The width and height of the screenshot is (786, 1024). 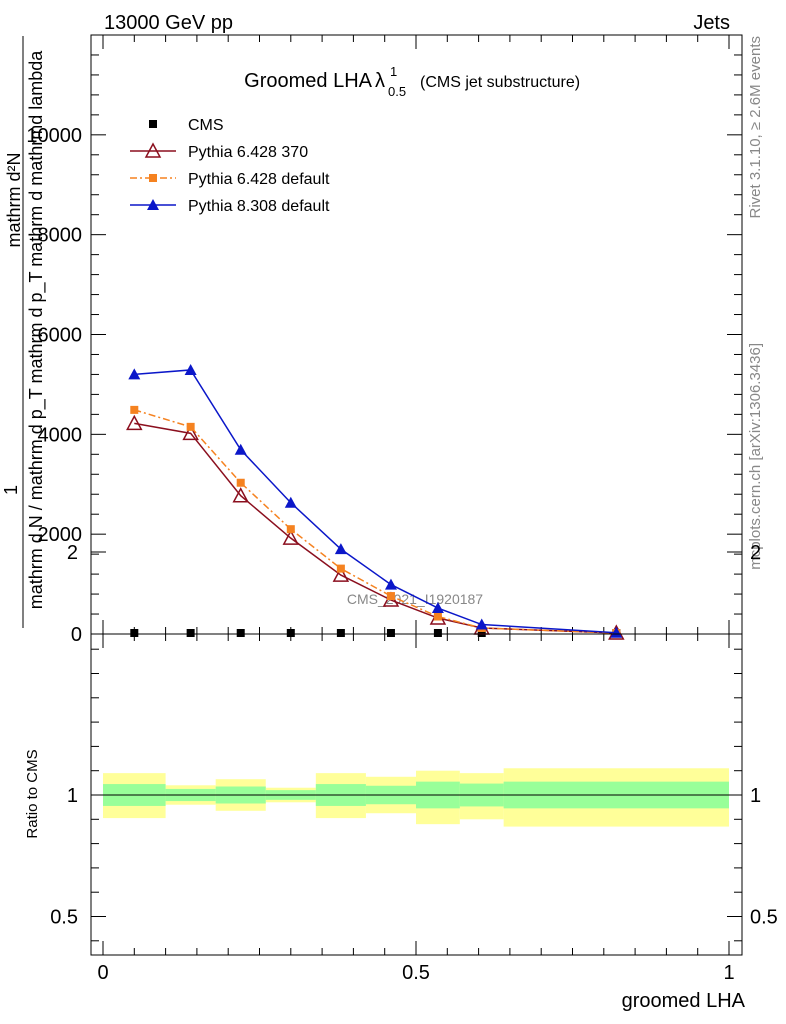 I want to click on main-y-tick-label: 0, so click(x=76, y=635).